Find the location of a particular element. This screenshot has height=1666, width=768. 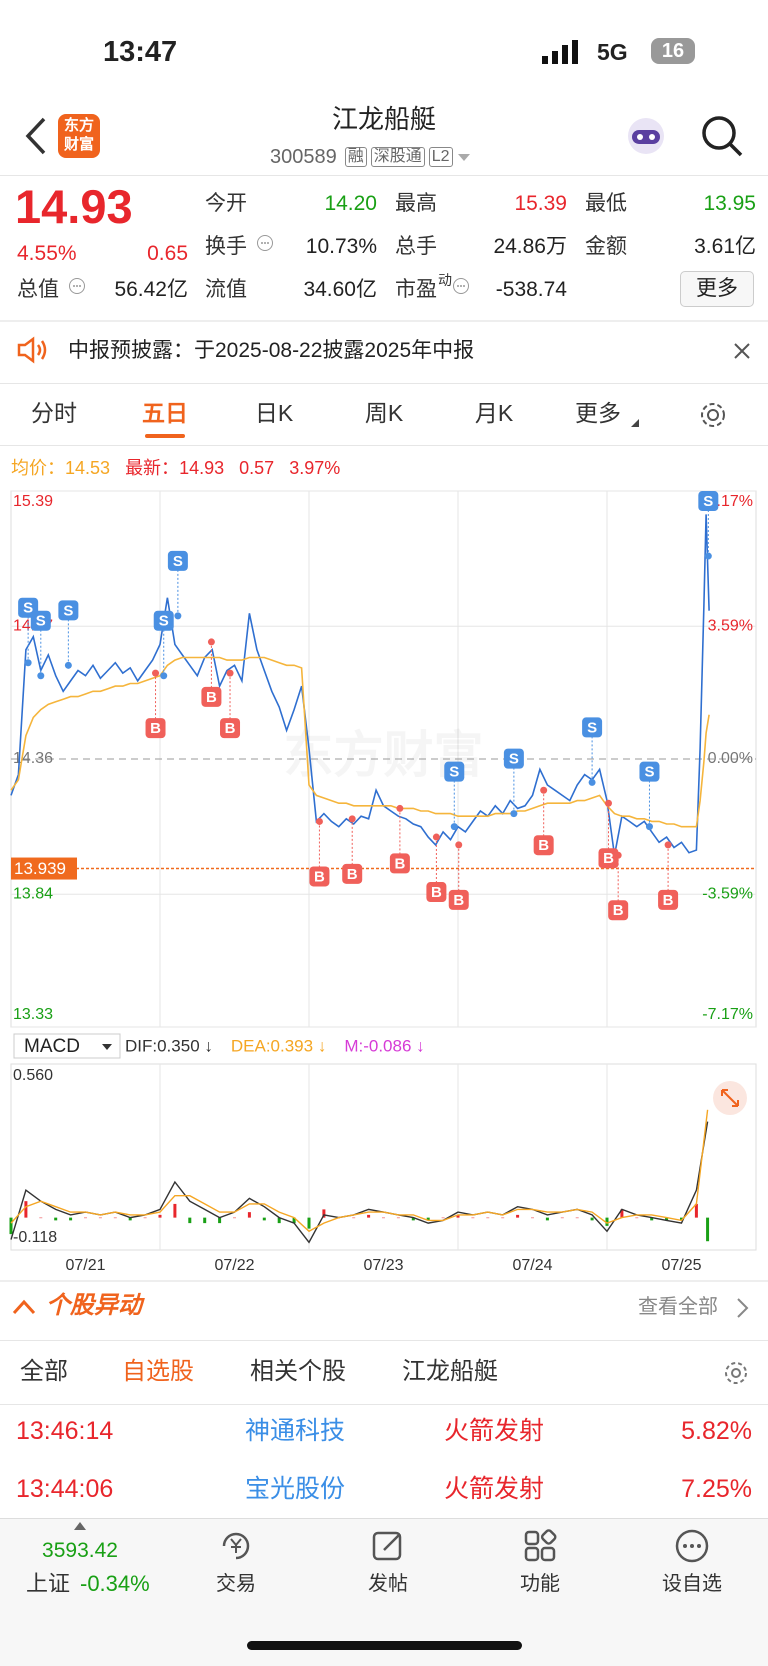

field-value: 34.60亿 is located at coordinates (340, 289).